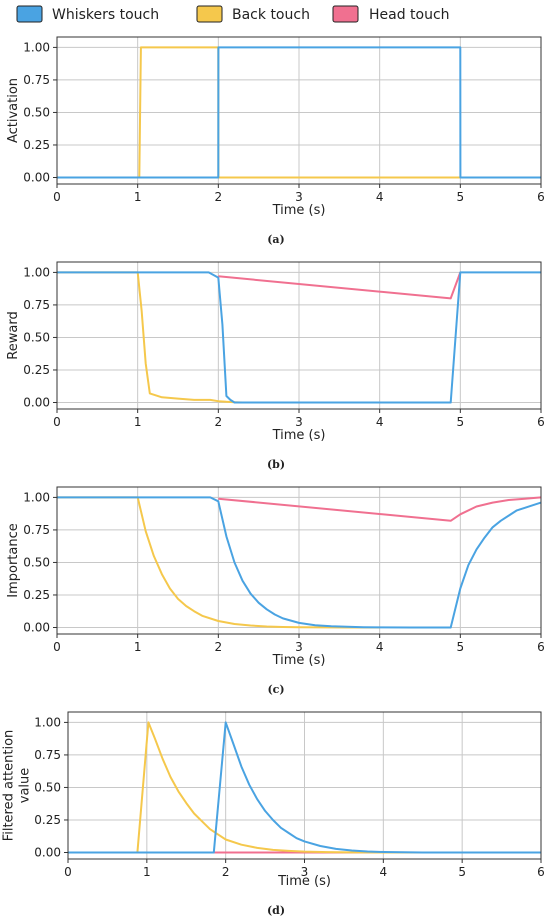  I want to click on legend-swatch-back, so click(209, 14).